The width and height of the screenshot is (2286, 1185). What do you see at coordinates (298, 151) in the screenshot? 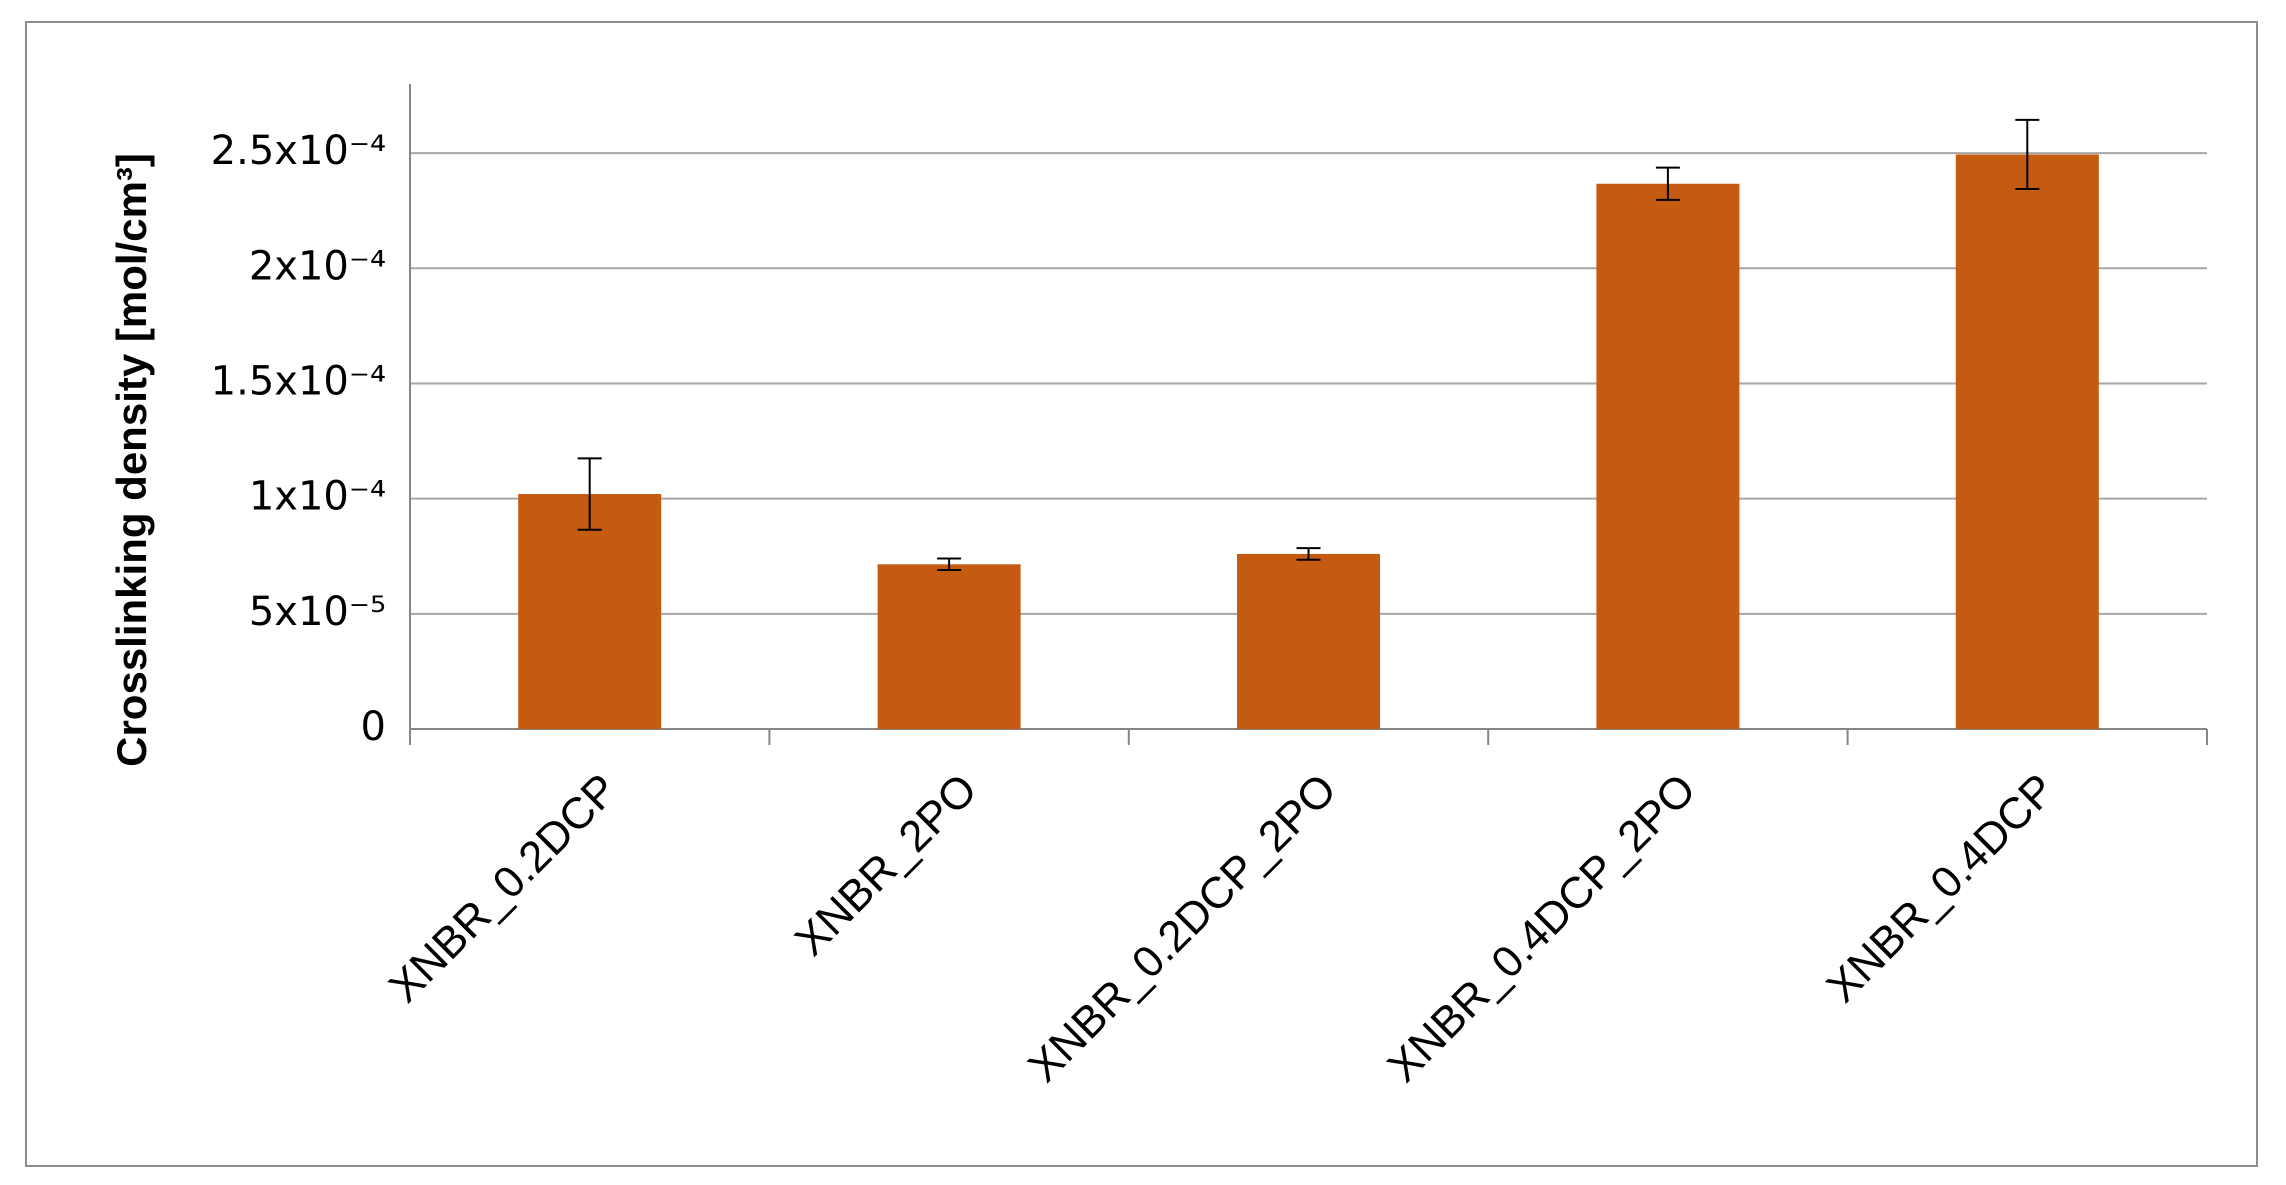
I see `y-tick-label: 2.5x10⁻⁴` at bounding box center [298, 151].